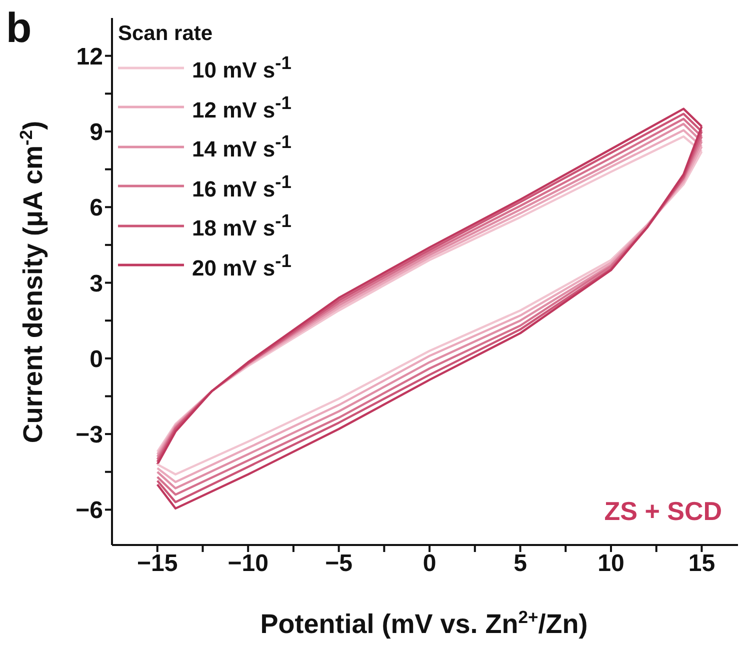  What do you see at coordinates (242, 107) in the screenshot?
I see `legend-label: 12 mV s$^{-1}$` at bounding box center [242, 107].